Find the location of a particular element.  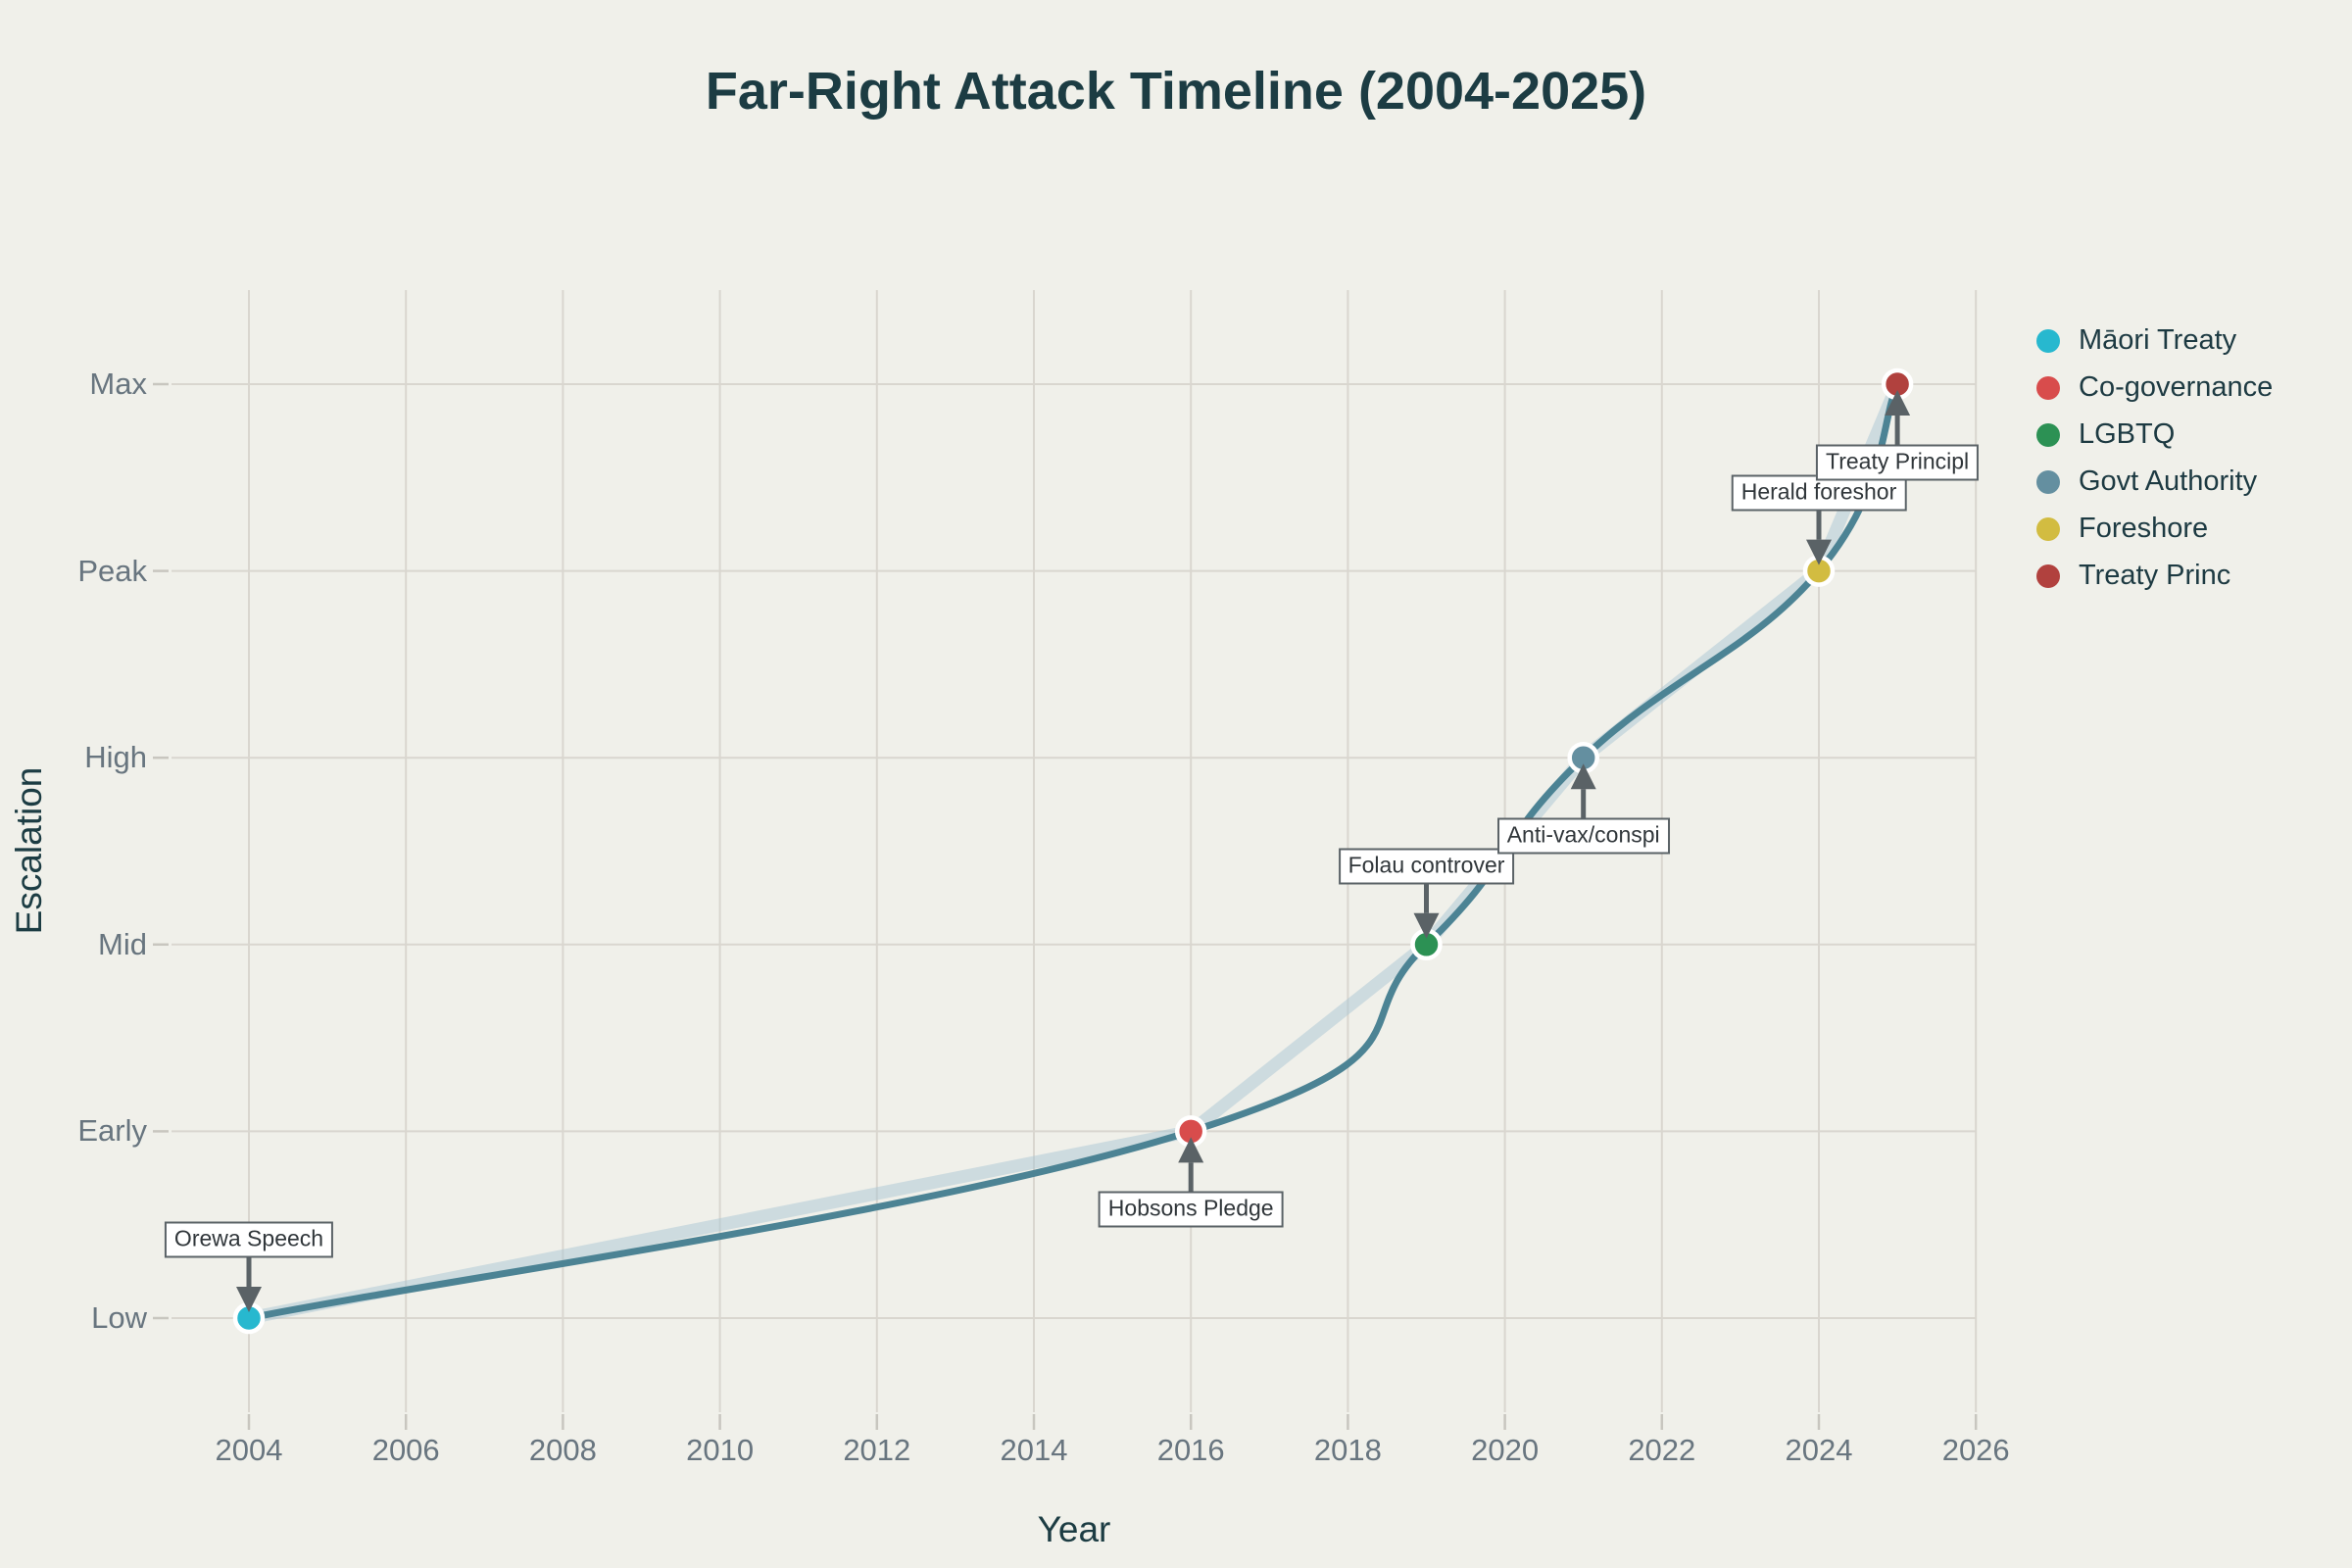

y-tick-label: Mid is located at coordinates (122, 943).